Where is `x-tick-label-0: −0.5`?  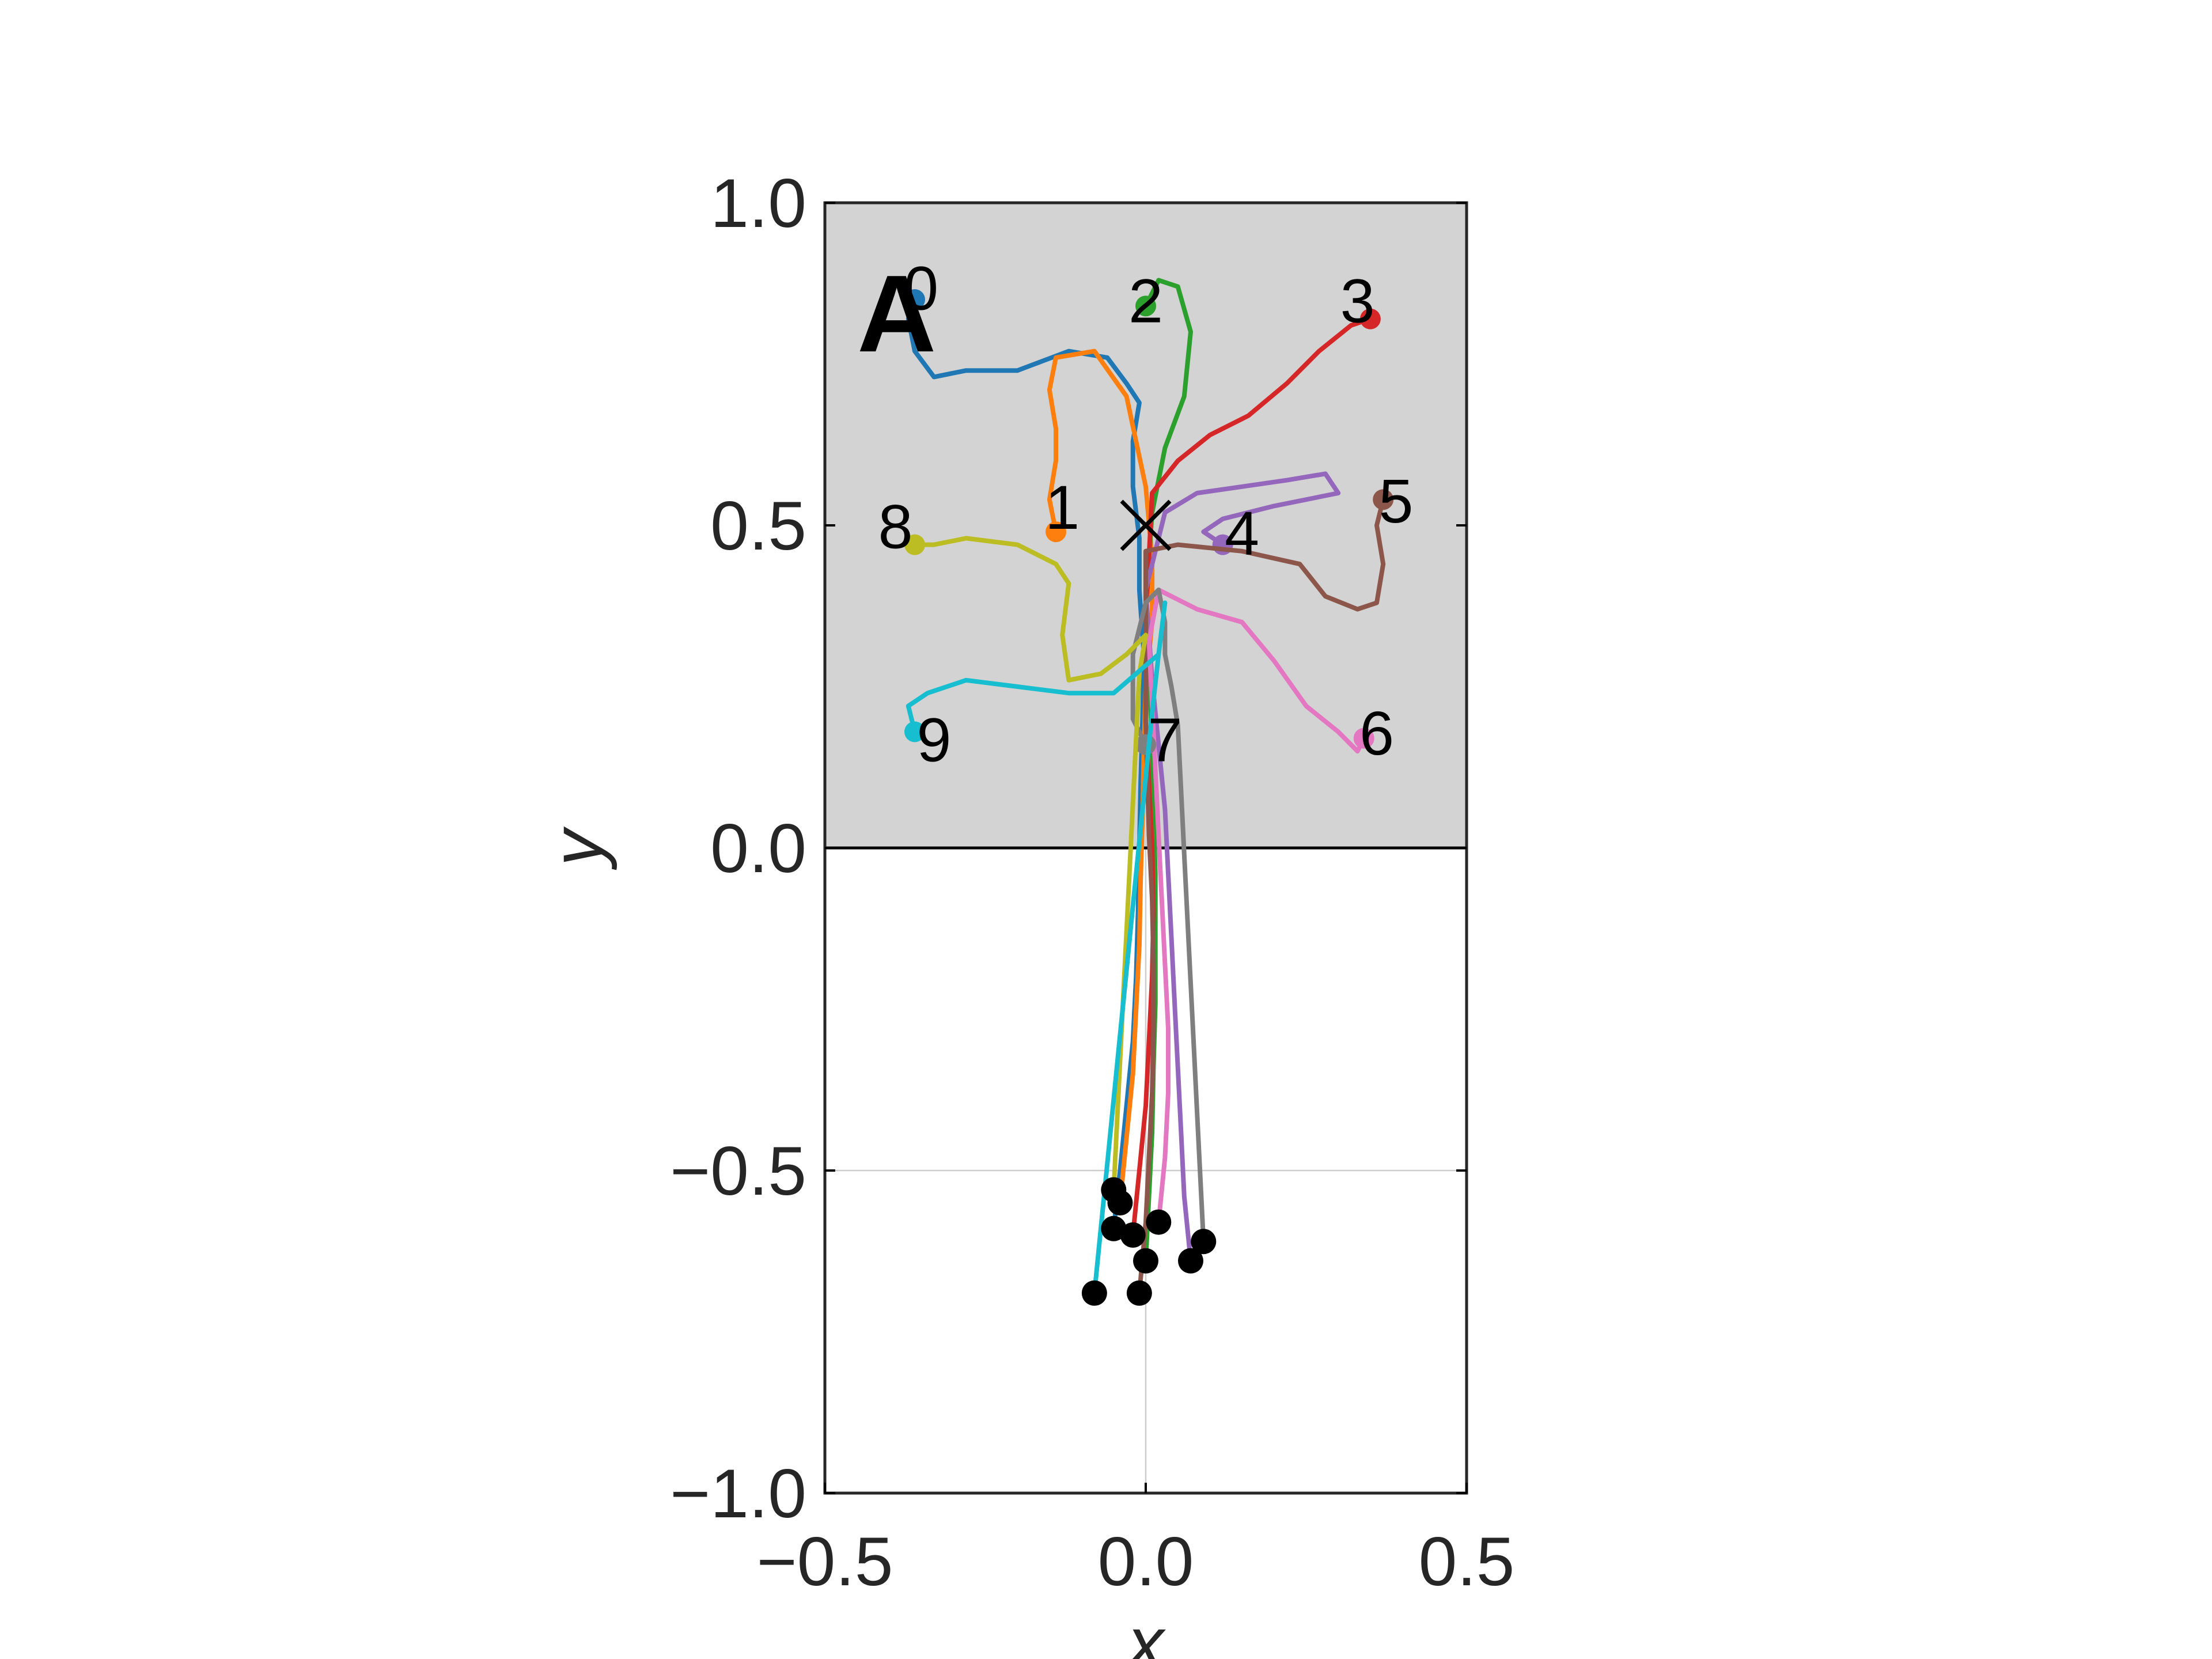
x-tick-label-0: −0.5 is located at coordinates (825, 1561).